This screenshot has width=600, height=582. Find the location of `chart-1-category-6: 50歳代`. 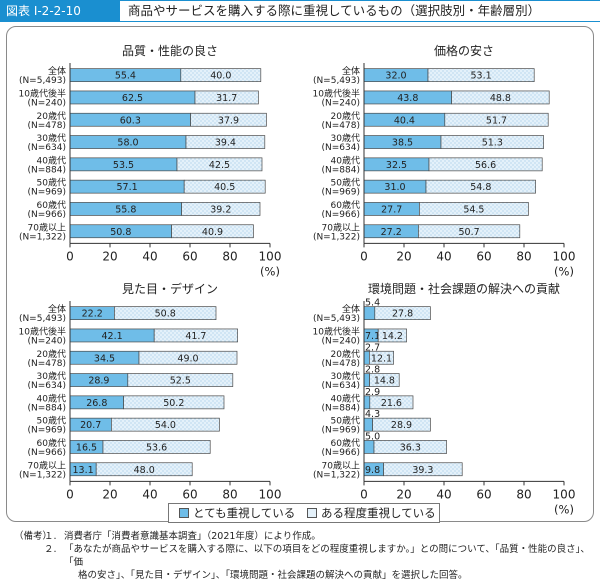

chart-1-category-6: 50歳代 is located at coordinates (51, 183).